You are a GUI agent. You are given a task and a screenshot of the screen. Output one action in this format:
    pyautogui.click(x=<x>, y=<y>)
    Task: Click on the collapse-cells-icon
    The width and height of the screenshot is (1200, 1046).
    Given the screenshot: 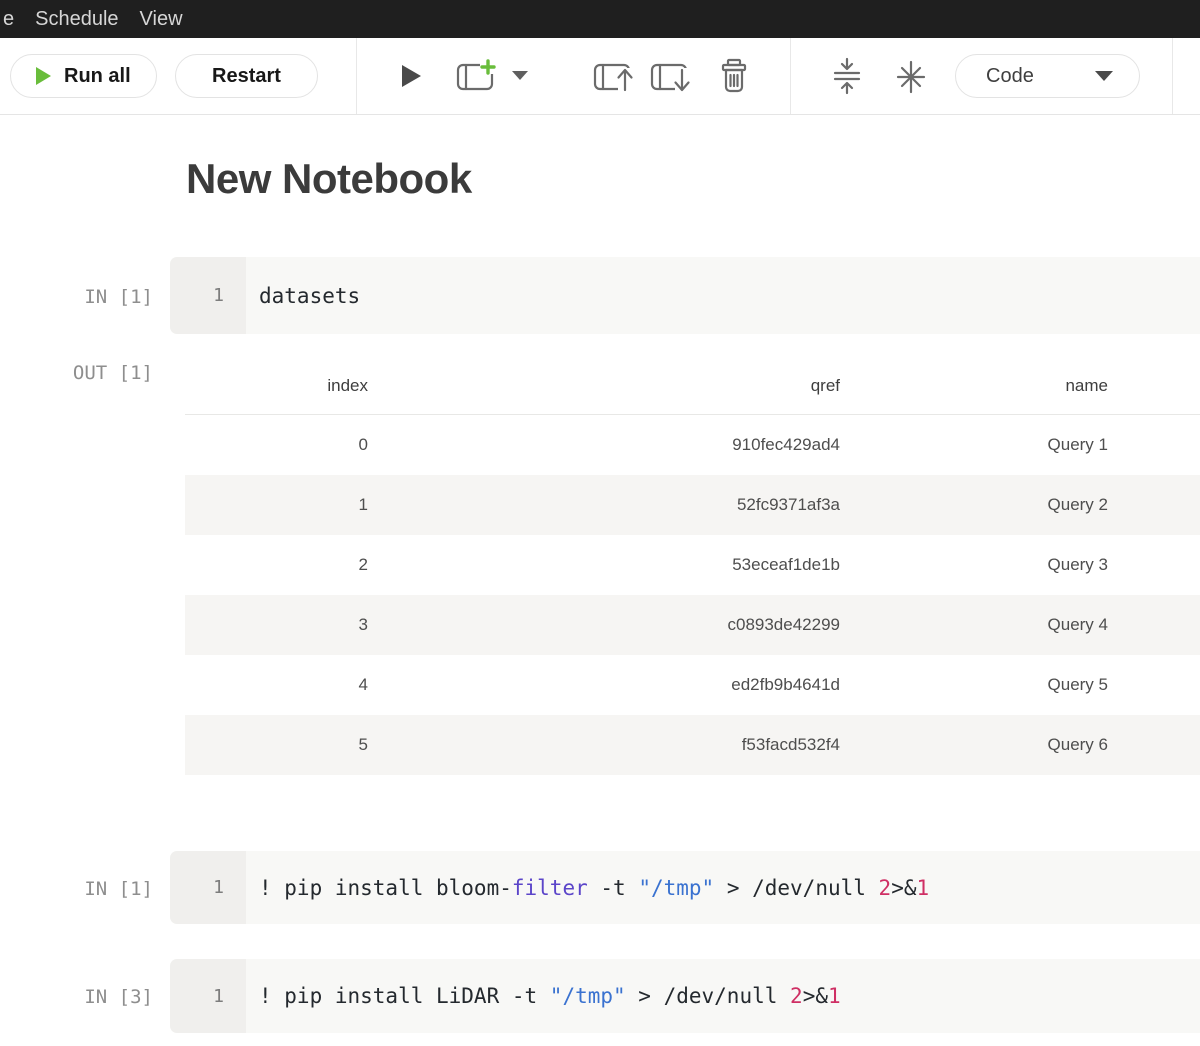 What is the action you would take?
    pyautogui.click(x=847, y=76)
    